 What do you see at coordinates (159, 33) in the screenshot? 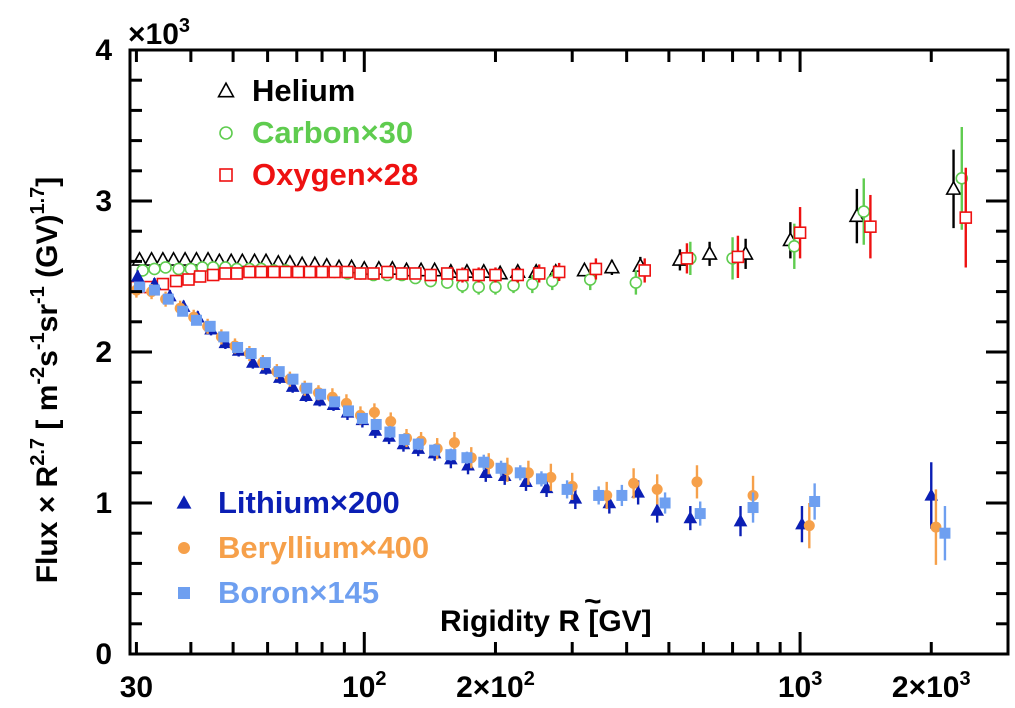
I see `y-axis-multiplier: ×10³` at bounding box center [159, 33].